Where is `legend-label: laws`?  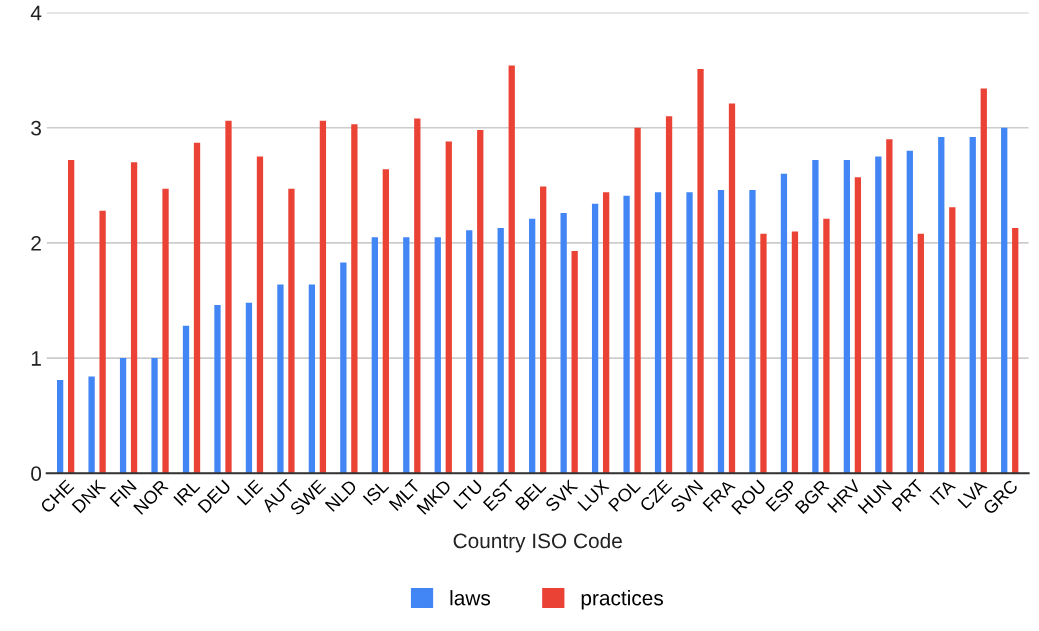 legend-label: laws is located at coordinates (470, 598).